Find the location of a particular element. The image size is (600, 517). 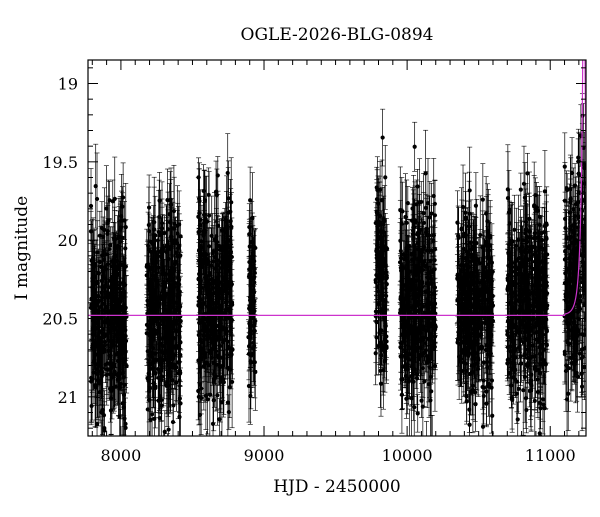

x-axis-label: HJD - 2450000 is located at coordinates (337, 487).